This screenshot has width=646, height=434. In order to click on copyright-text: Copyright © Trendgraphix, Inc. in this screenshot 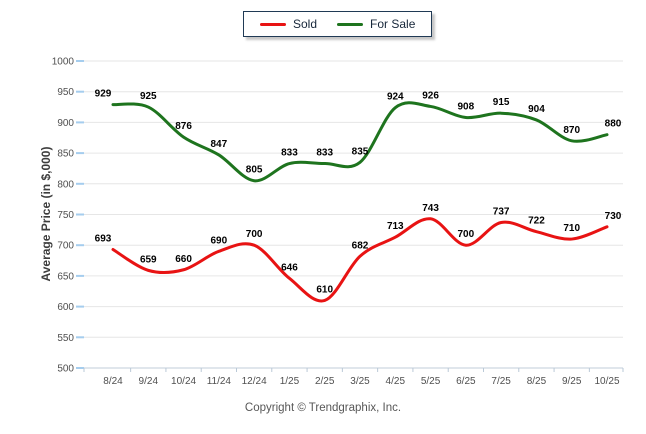, I will do `click(323, 408)`.